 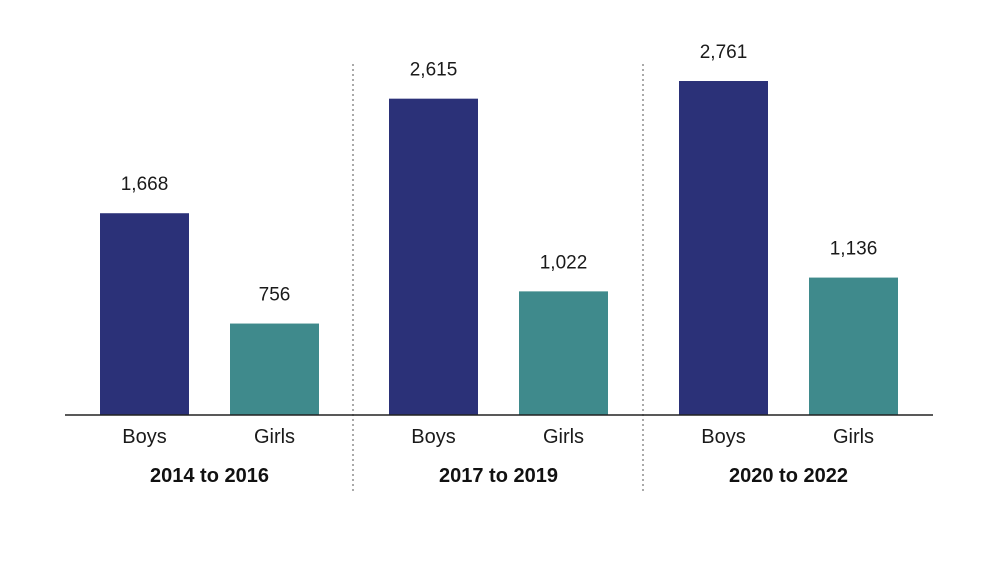 I want to click on value-label-girls-group-2: 1,022, so click(x=564, y=262).